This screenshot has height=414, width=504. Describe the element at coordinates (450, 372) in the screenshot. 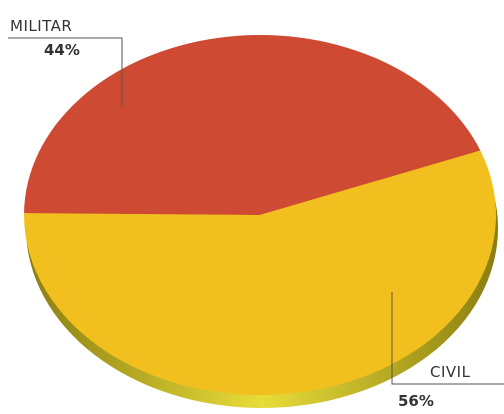

I see `category-label: CIVIL` at that location.